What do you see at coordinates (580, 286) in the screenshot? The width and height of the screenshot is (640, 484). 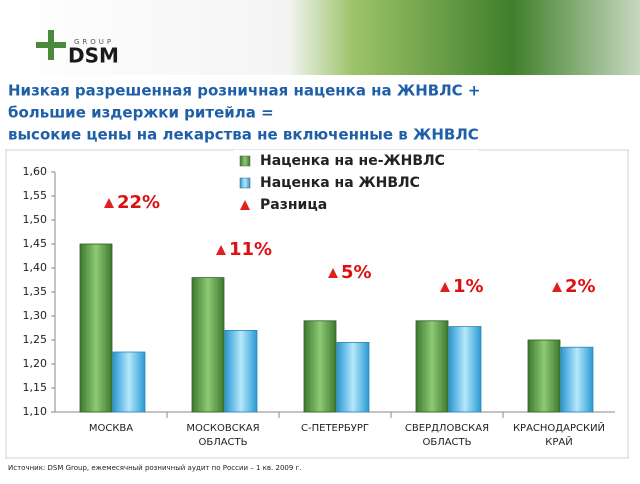 I see `difference-label: 2%` at bounding box center [580, 286].